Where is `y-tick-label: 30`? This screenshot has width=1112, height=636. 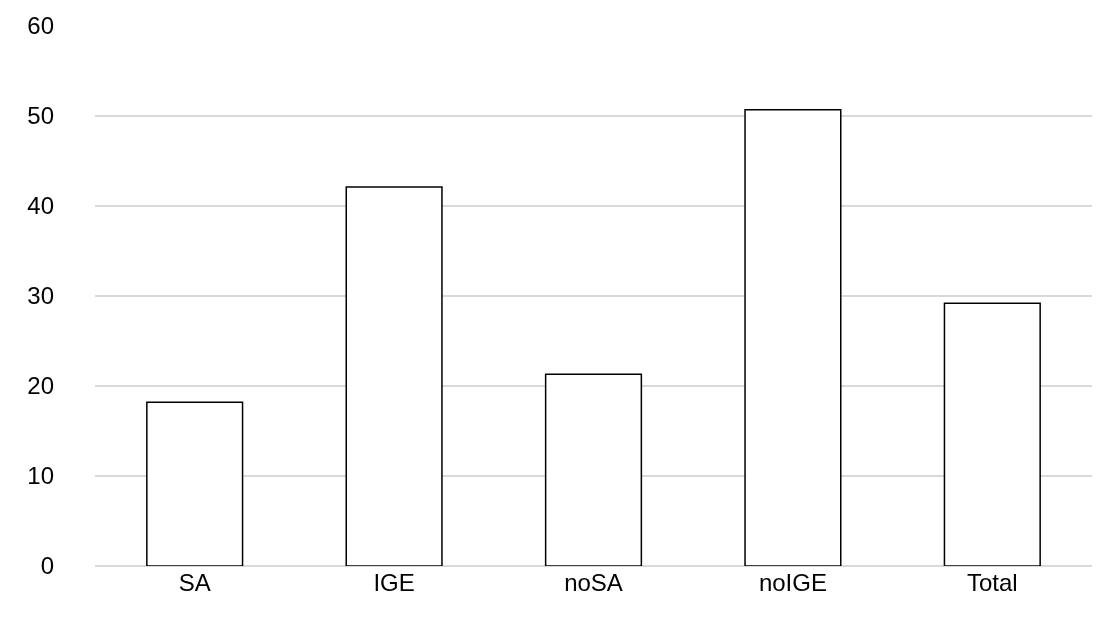 y-tick-label: 30 is located at coordinates (40, 296).